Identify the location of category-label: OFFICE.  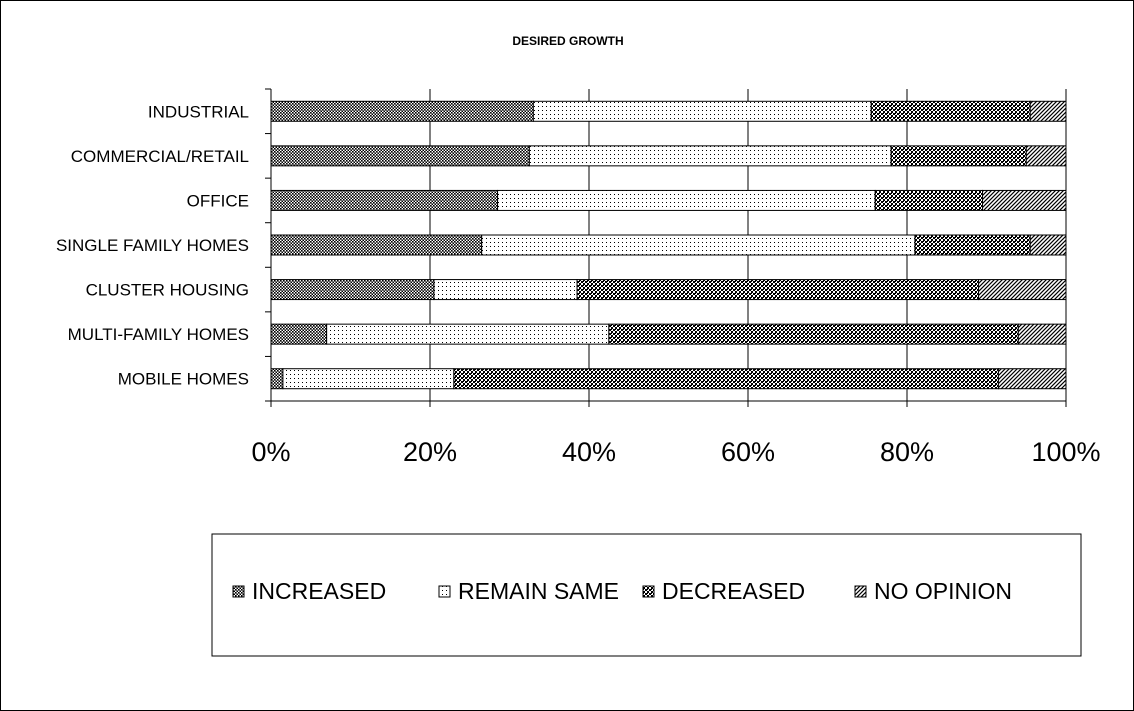
(218, 200).